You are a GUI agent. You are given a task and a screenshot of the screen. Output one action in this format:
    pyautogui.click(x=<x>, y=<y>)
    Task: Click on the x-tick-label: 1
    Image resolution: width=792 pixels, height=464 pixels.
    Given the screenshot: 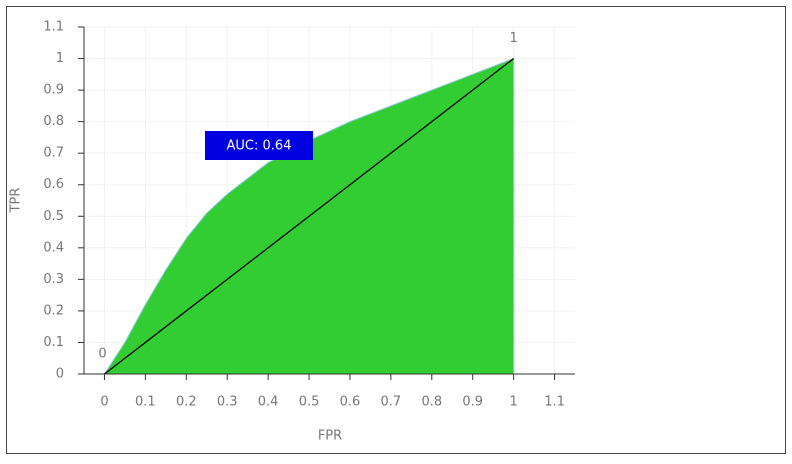 What is the action you would take?
    pyautogui.click(x=513, y=402)
    